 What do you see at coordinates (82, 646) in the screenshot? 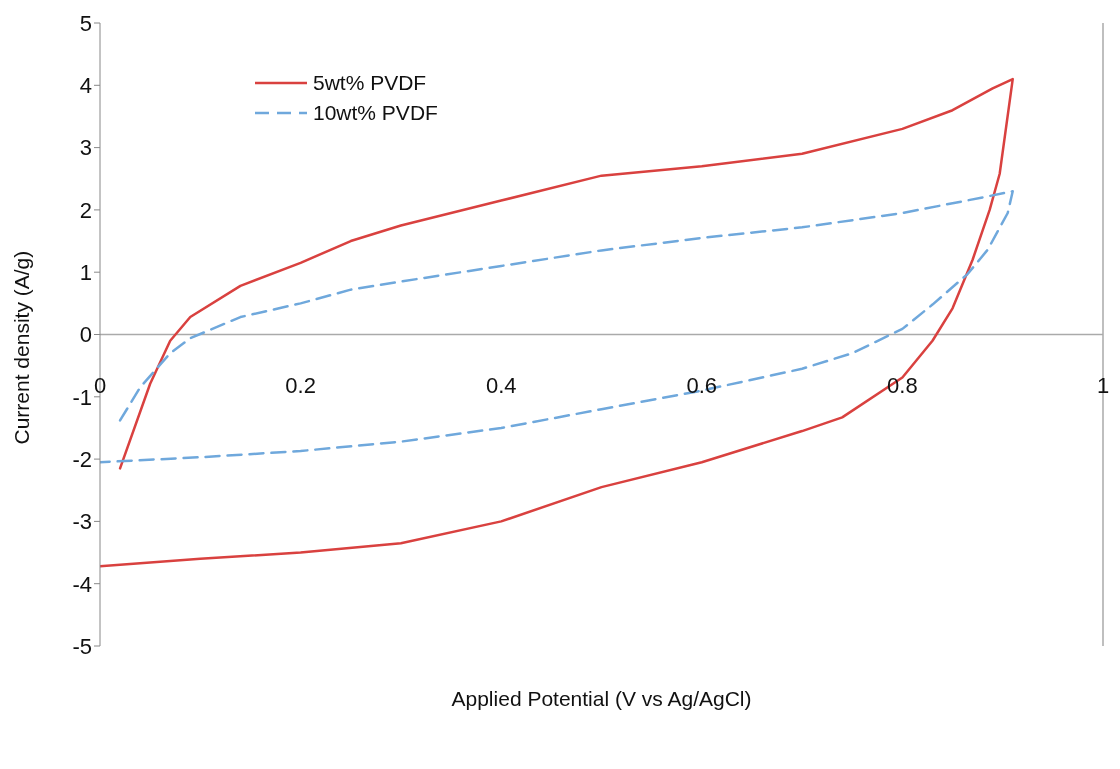
I see `y-tick-label: -5` at bounding box center [82, 646].